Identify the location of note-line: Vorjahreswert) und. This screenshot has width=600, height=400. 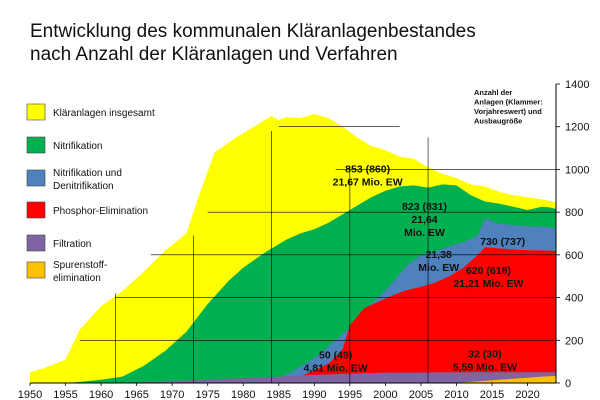
(508, 111).